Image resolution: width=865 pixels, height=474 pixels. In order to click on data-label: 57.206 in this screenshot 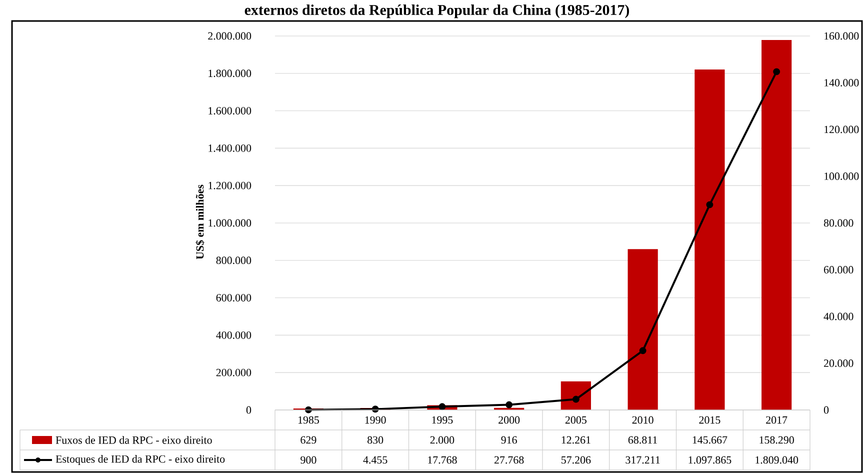, I will do `click(576, 460)`.